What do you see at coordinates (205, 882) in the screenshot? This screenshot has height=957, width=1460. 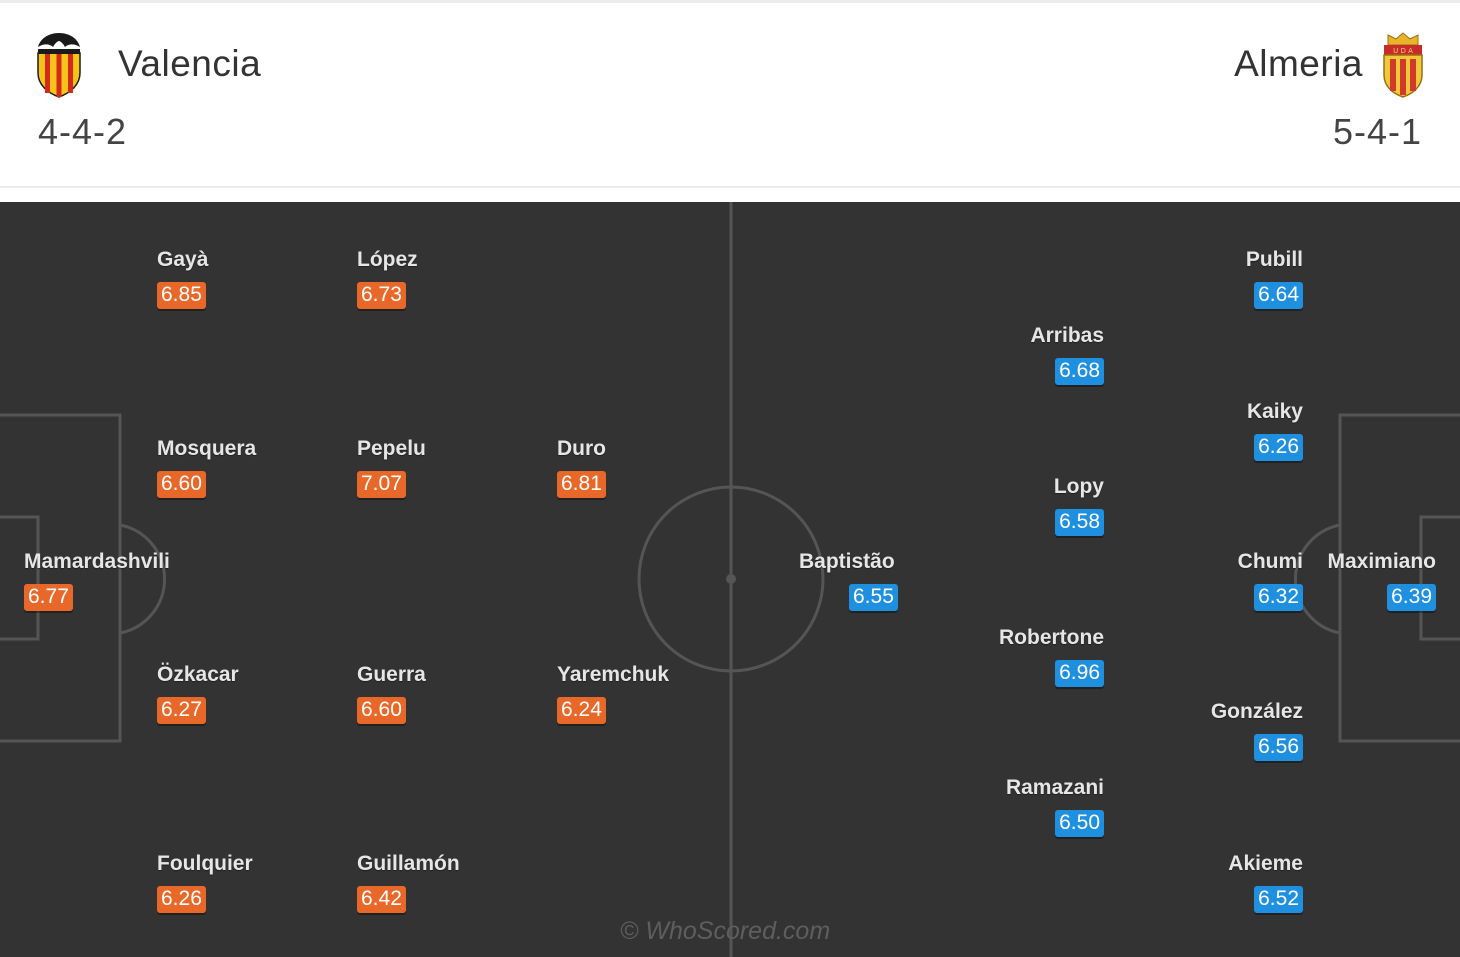 I see `home-player: Foulquier 6.26` at bounding box center [205, 882].